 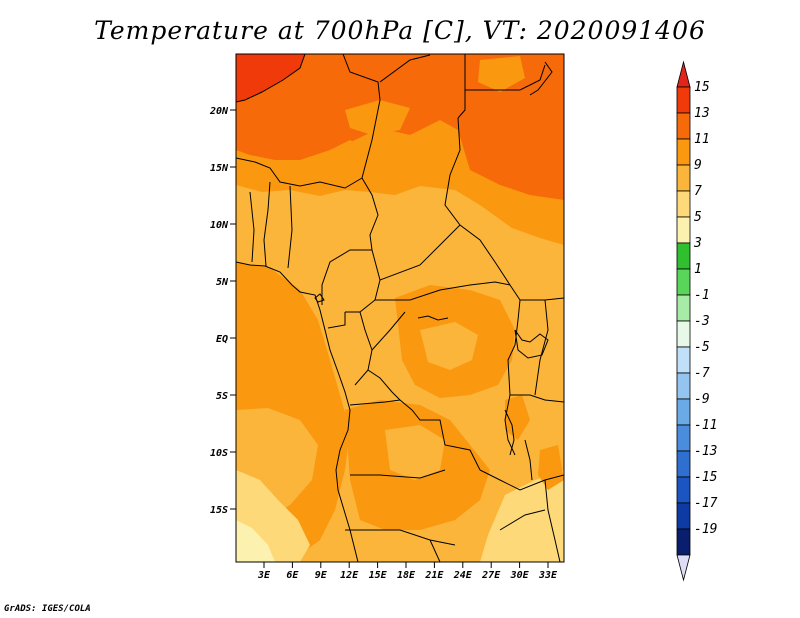 I want to click on border-egypt-sudan, so click(x=505, y=77).